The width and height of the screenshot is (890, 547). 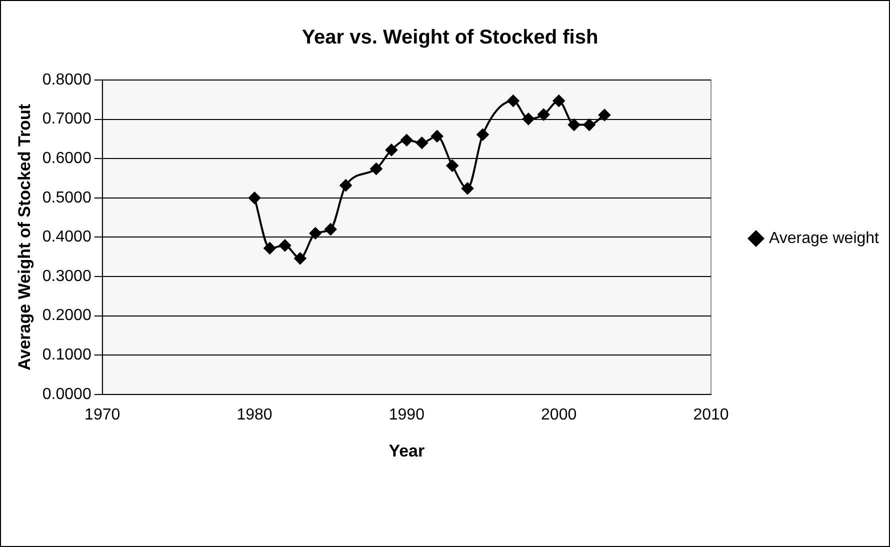 I want to click on x-axis-title: Year, so click(x=407, y=450).